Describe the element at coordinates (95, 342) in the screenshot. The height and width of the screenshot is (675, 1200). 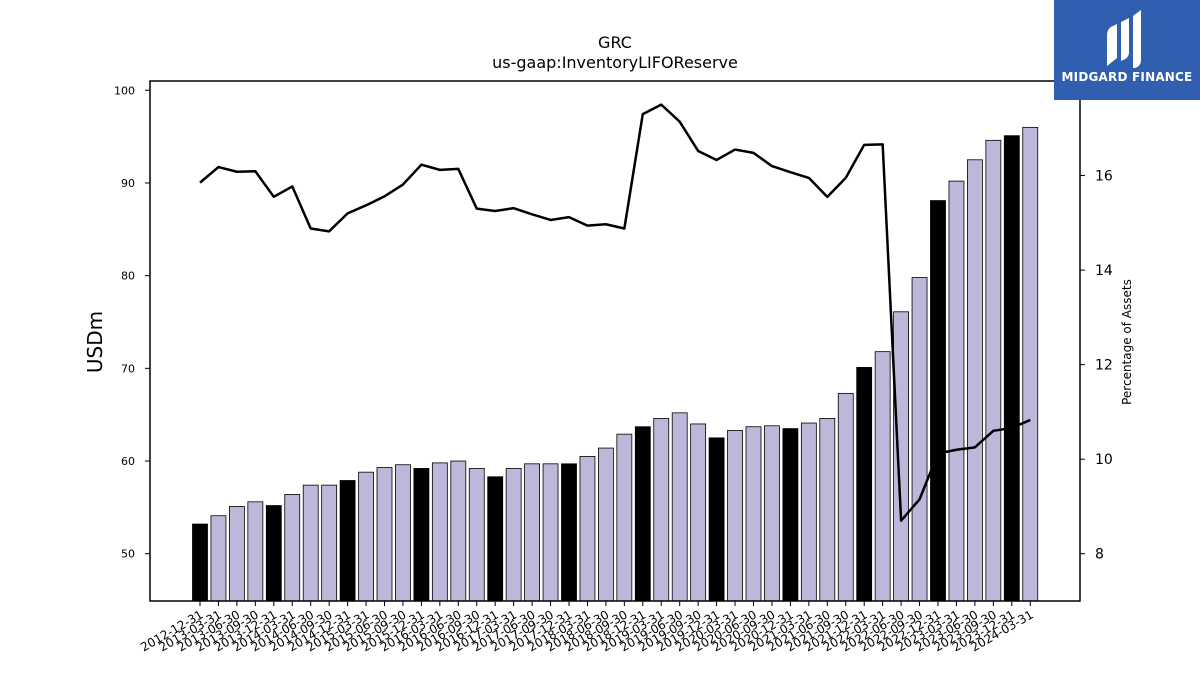
I see `y-axis-label: USDm` at that location.